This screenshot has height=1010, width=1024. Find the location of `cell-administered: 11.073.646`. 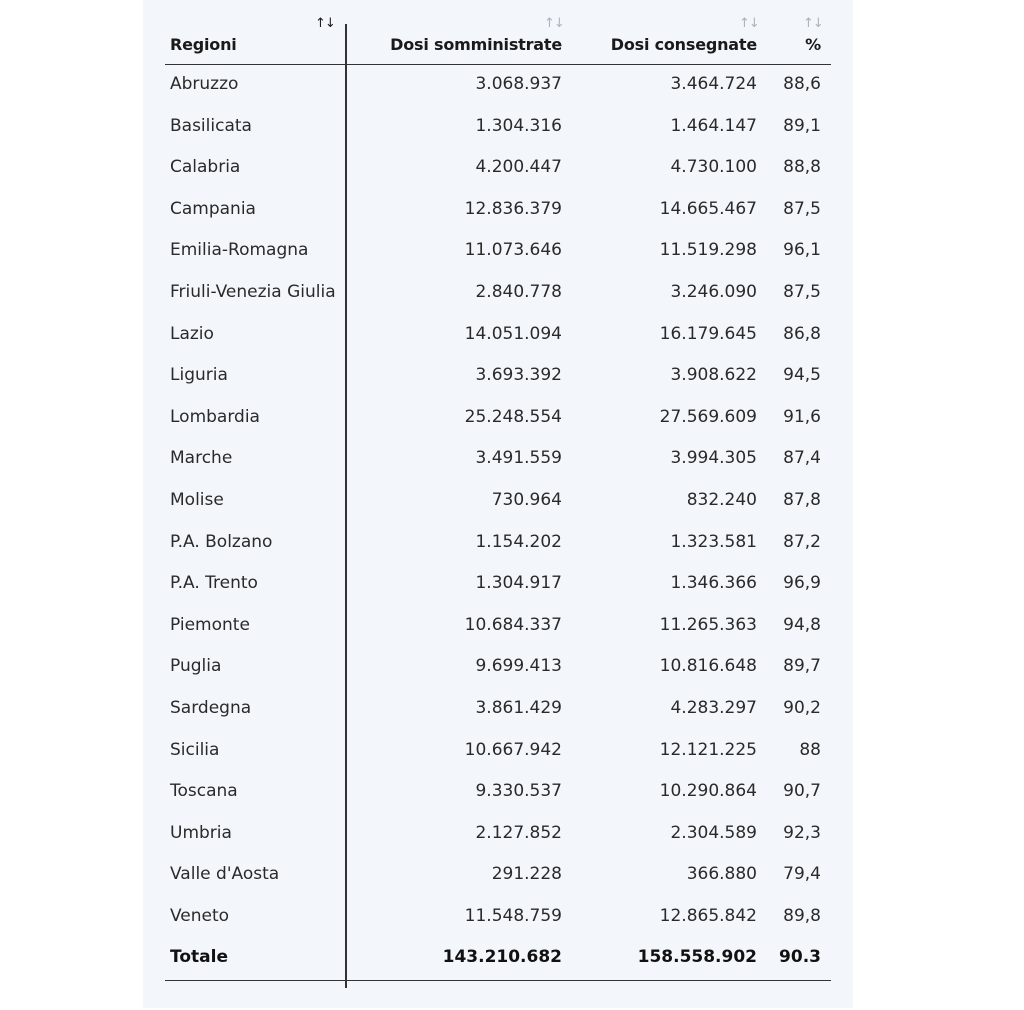

cell-administered: 11.073.646 is located at coordinates (513, 250).